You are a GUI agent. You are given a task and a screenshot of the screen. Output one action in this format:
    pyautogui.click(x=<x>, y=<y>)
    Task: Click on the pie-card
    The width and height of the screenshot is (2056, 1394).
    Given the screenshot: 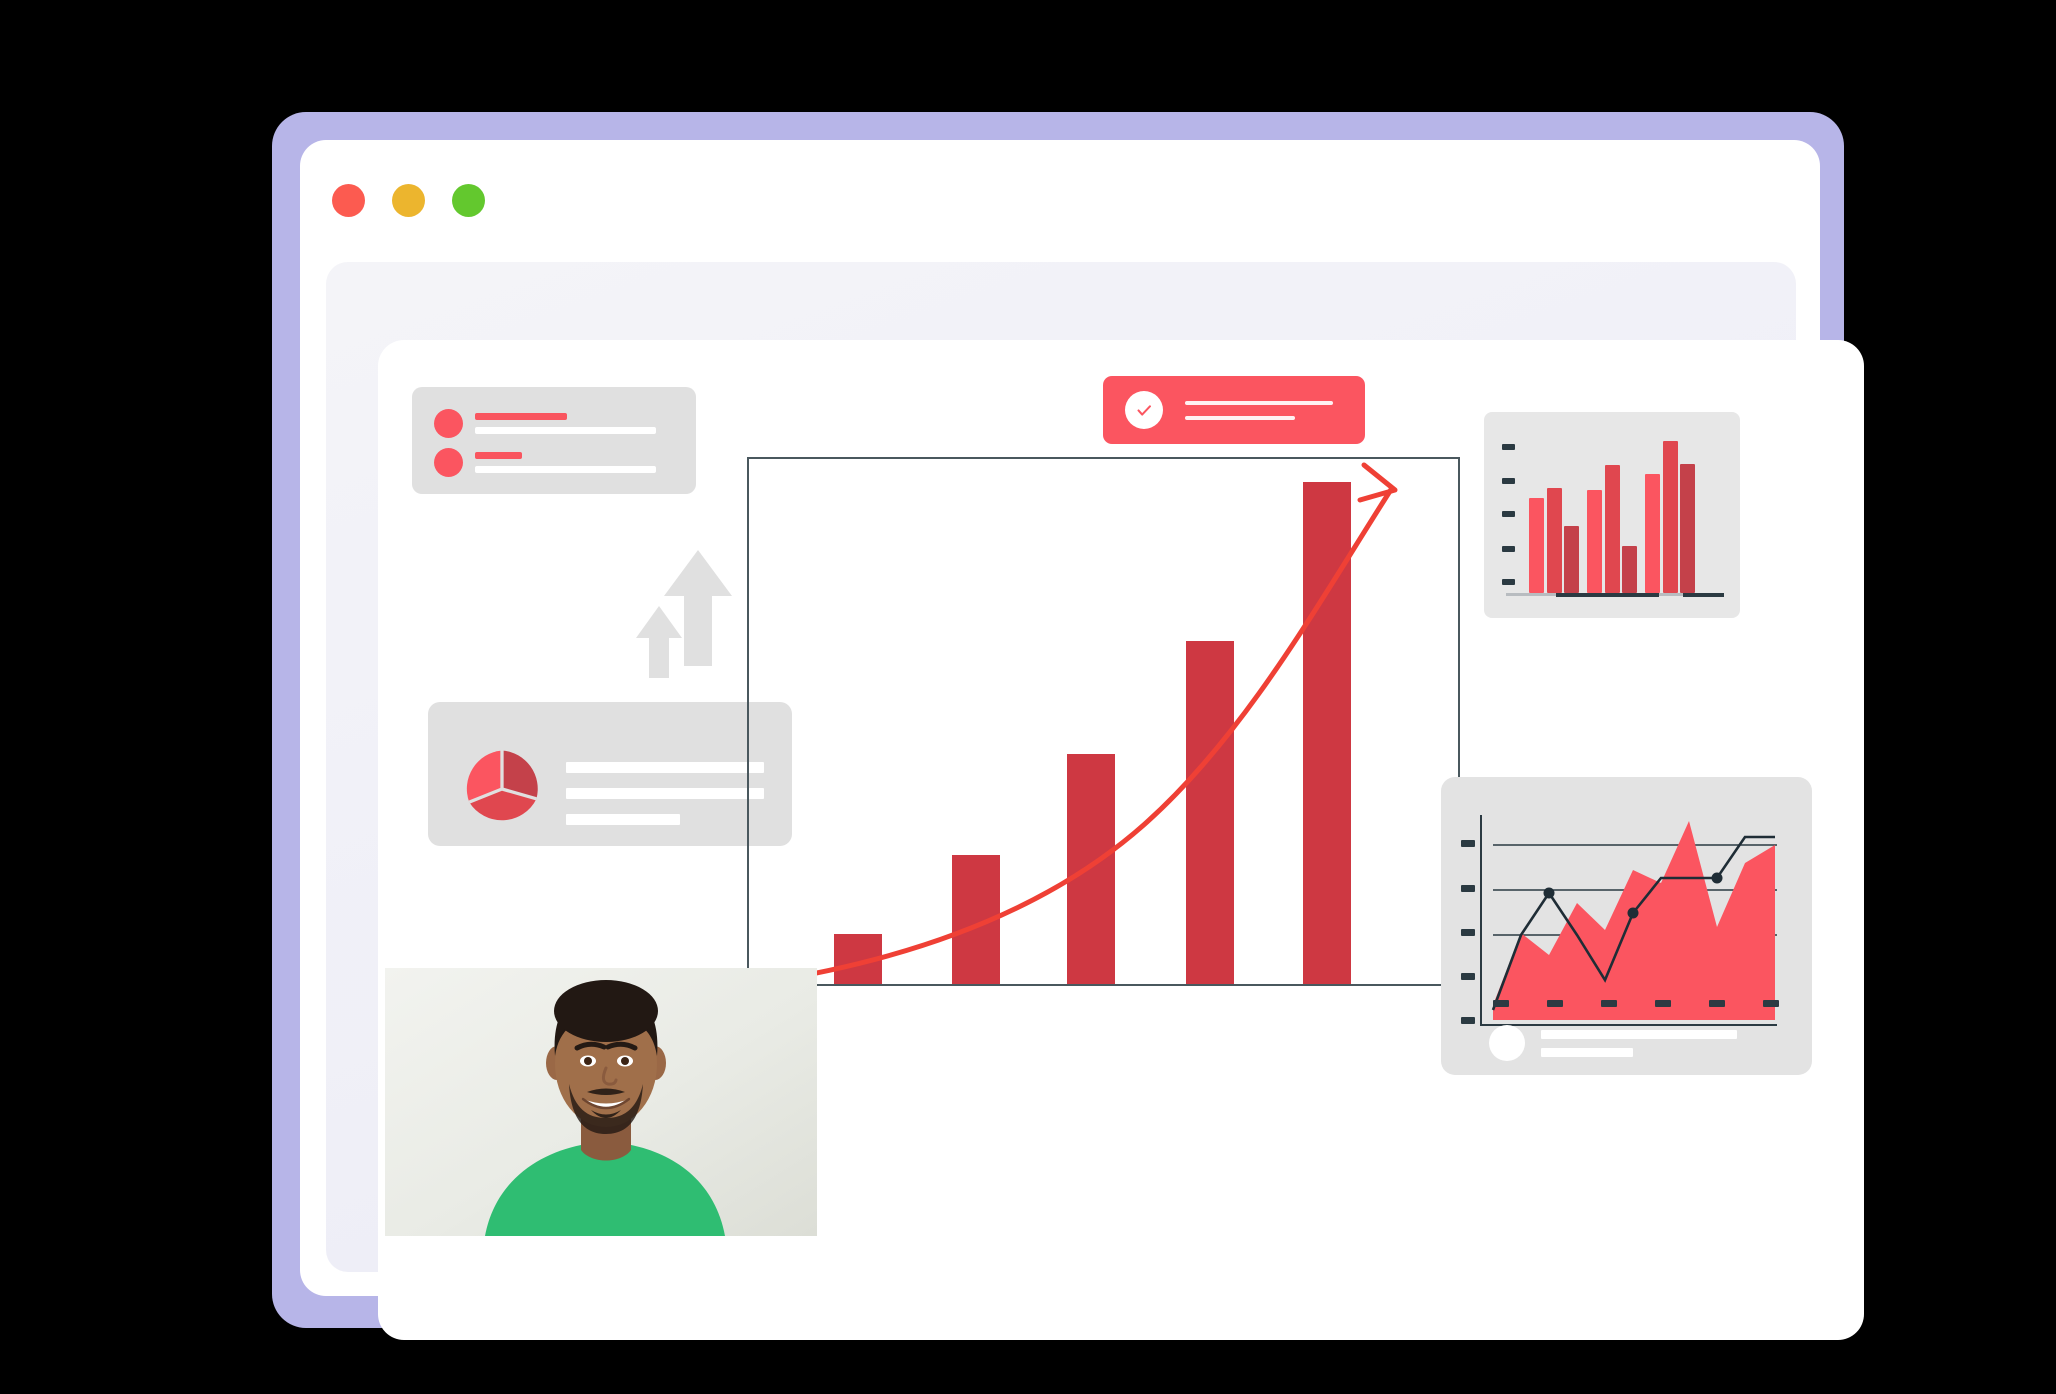 What is the action you would take?
    pyautogui.click(x=610, y=774)
    